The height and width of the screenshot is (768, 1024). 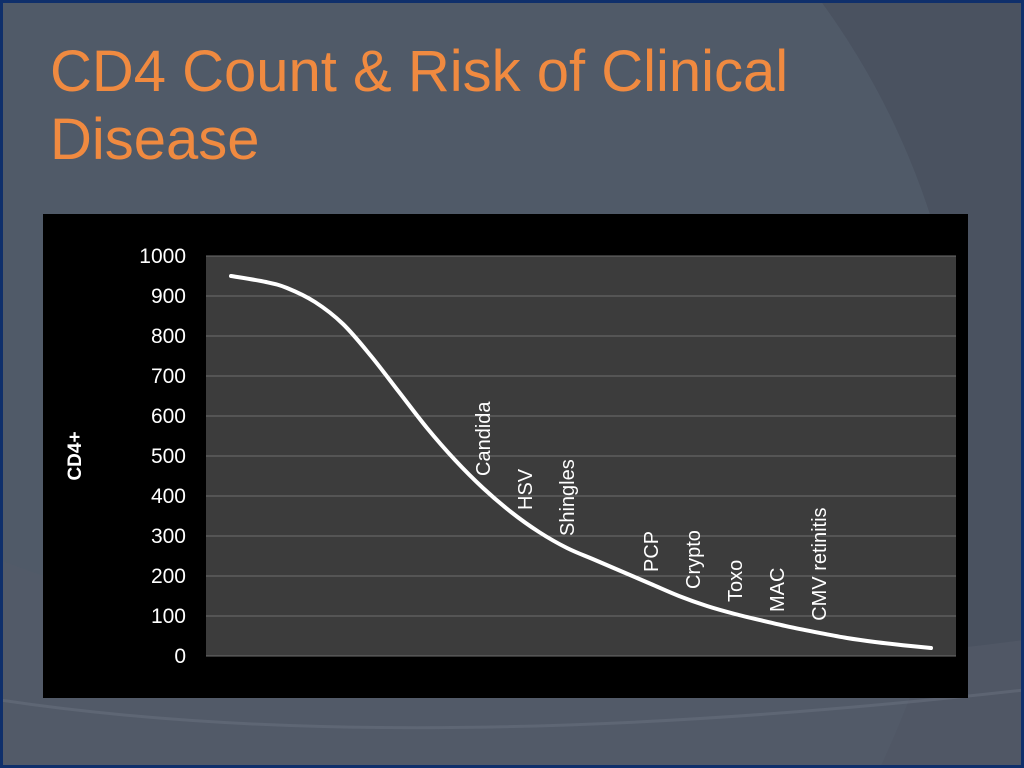 What do you see at coordinates (168, 496) in the screenshot?
I see `y-tick-label: 400` at bounding box center [168, 496].